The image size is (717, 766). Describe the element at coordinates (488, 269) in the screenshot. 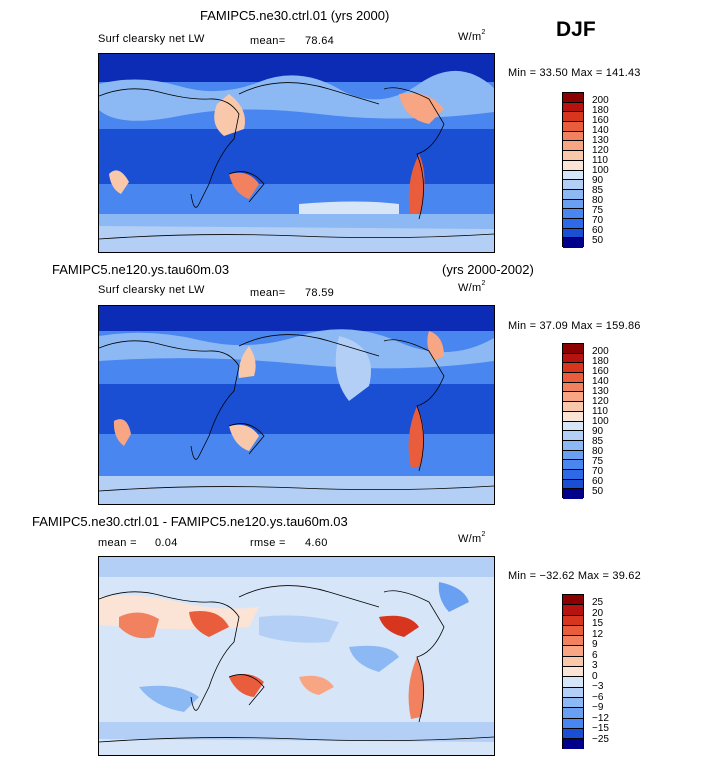

I see `panel2-title-right: (yrs 2000-2002)` at that location.